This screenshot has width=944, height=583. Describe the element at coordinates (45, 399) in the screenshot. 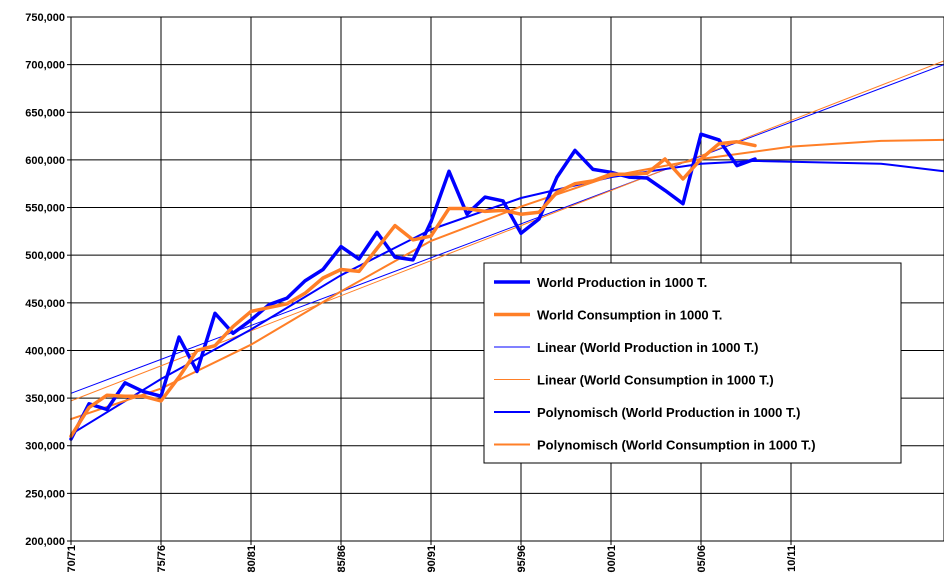

I see `y-tick-label: 350,000` at that location.